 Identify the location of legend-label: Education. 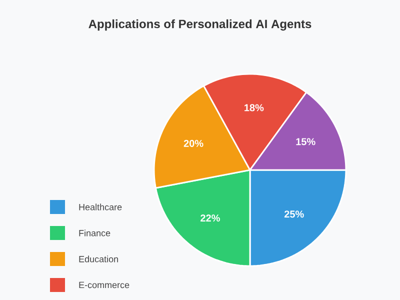
(98, 259).